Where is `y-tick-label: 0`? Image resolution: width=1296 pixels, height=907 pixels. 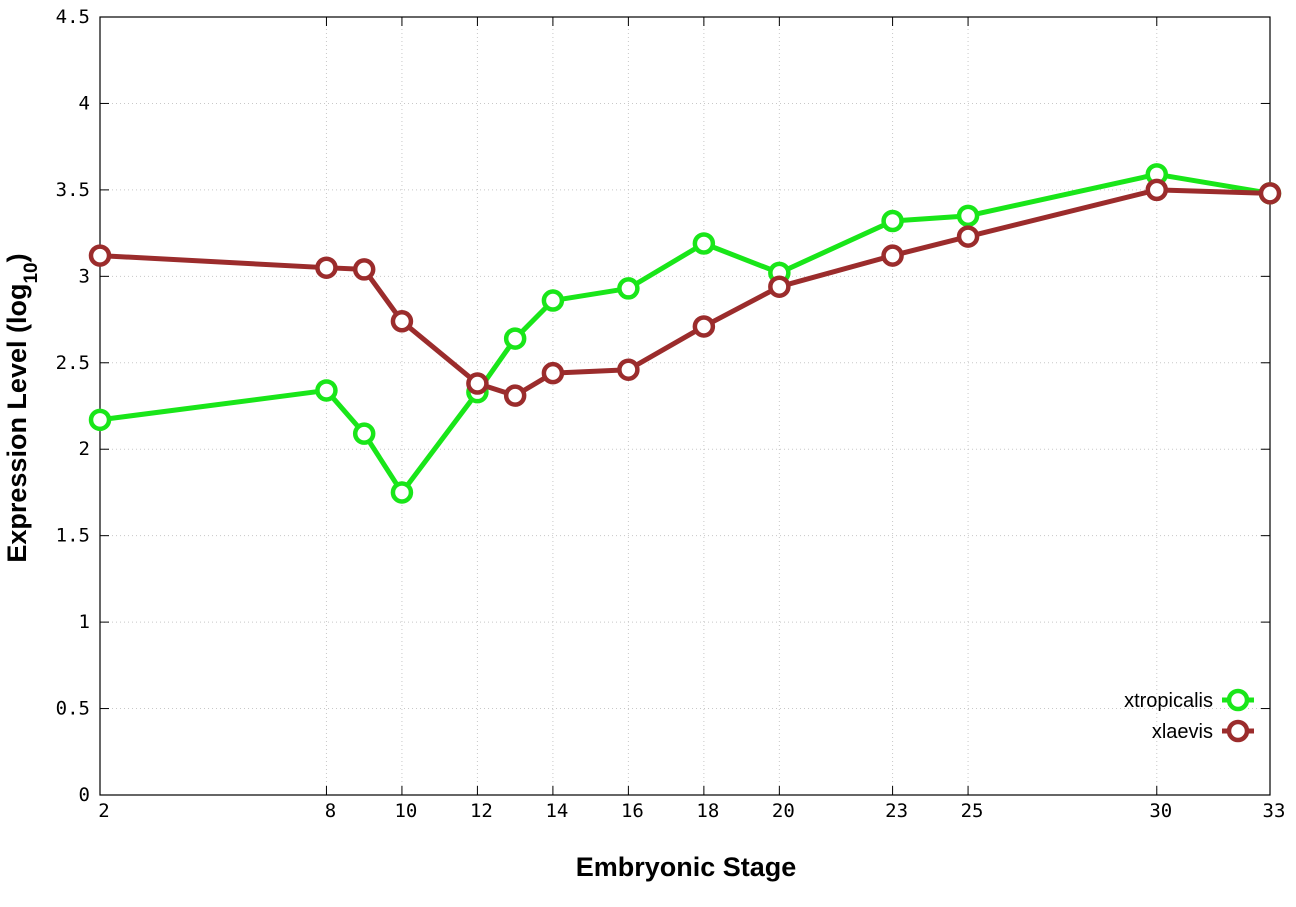
y-tick-label: 0 is located at coordinates (84, 795).